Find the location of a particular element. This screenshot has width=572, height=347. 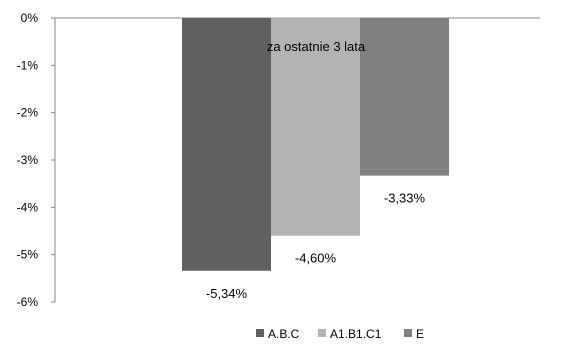

y-tick-label: -1% is located at coordinates (28, 65).